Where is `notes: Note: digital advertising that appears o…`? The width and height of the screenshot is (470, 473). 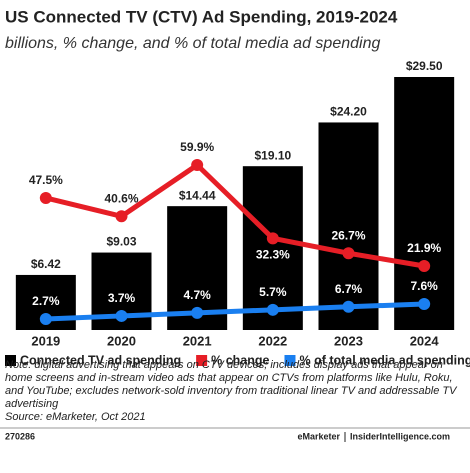
notes: Note: digital advertising that appears o… is located at coordinates (236, 391).